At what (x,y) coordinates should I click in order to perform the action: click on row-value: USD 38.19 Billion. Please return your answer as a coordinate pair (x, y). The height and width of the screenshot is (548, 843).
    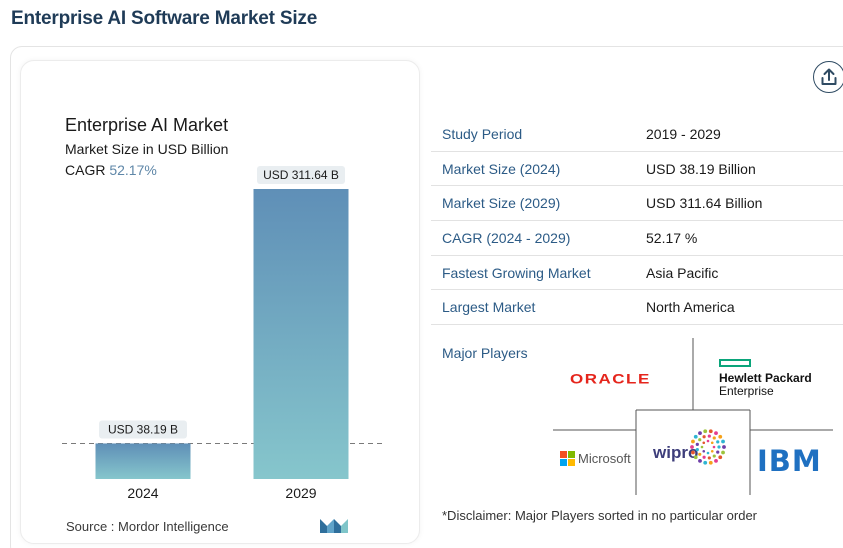
    Looking at the image, I should click on (701, 168).